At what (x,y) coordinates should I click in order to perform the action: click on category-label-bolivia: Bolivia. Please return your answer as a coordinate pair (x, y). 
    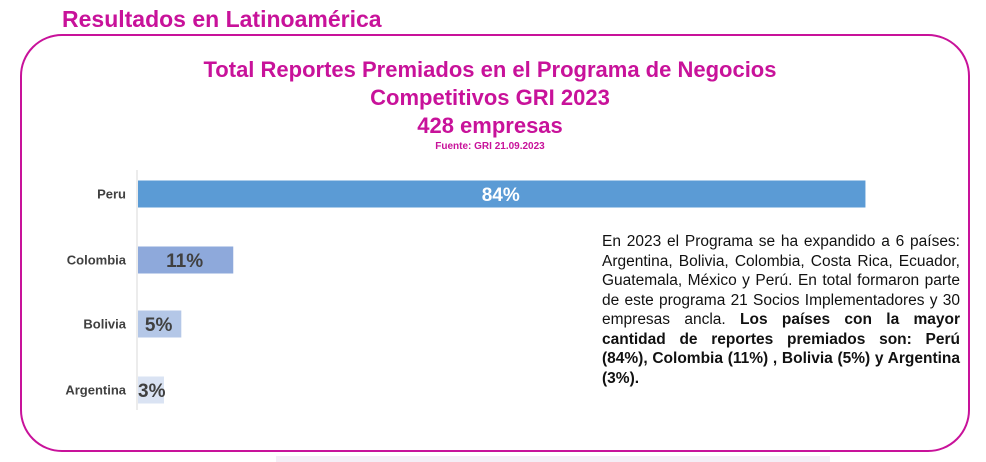
    Looking at the image, I should click on (104, 324).